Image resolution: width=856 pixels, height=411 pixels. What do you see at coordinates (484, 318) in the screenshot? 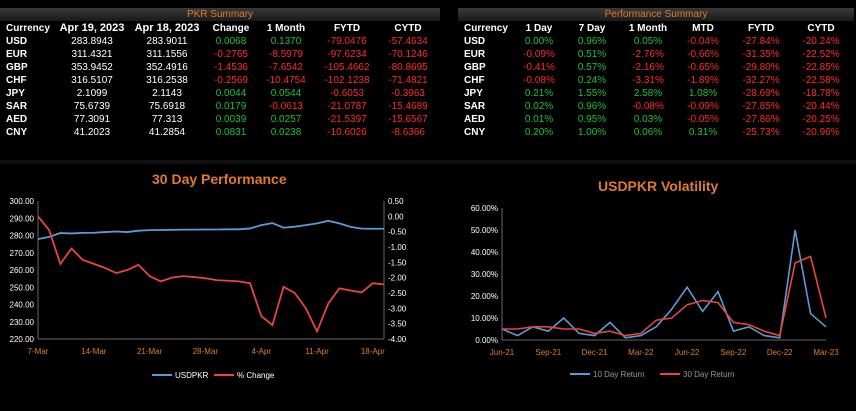
I see `y-tick-label: 10.00%` at bounding box center [484, 318].